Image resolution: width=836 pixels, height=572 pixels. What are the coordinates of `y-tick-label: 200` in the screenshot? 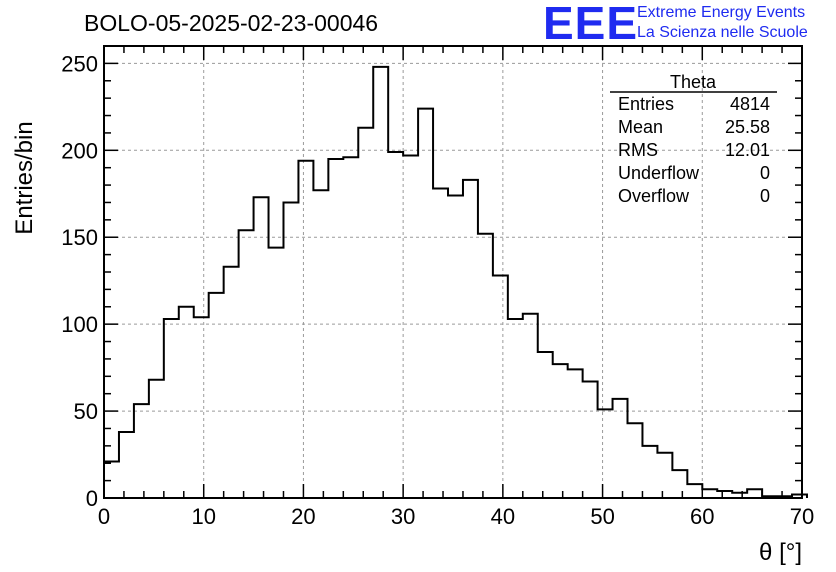 It's located at (79, 150).